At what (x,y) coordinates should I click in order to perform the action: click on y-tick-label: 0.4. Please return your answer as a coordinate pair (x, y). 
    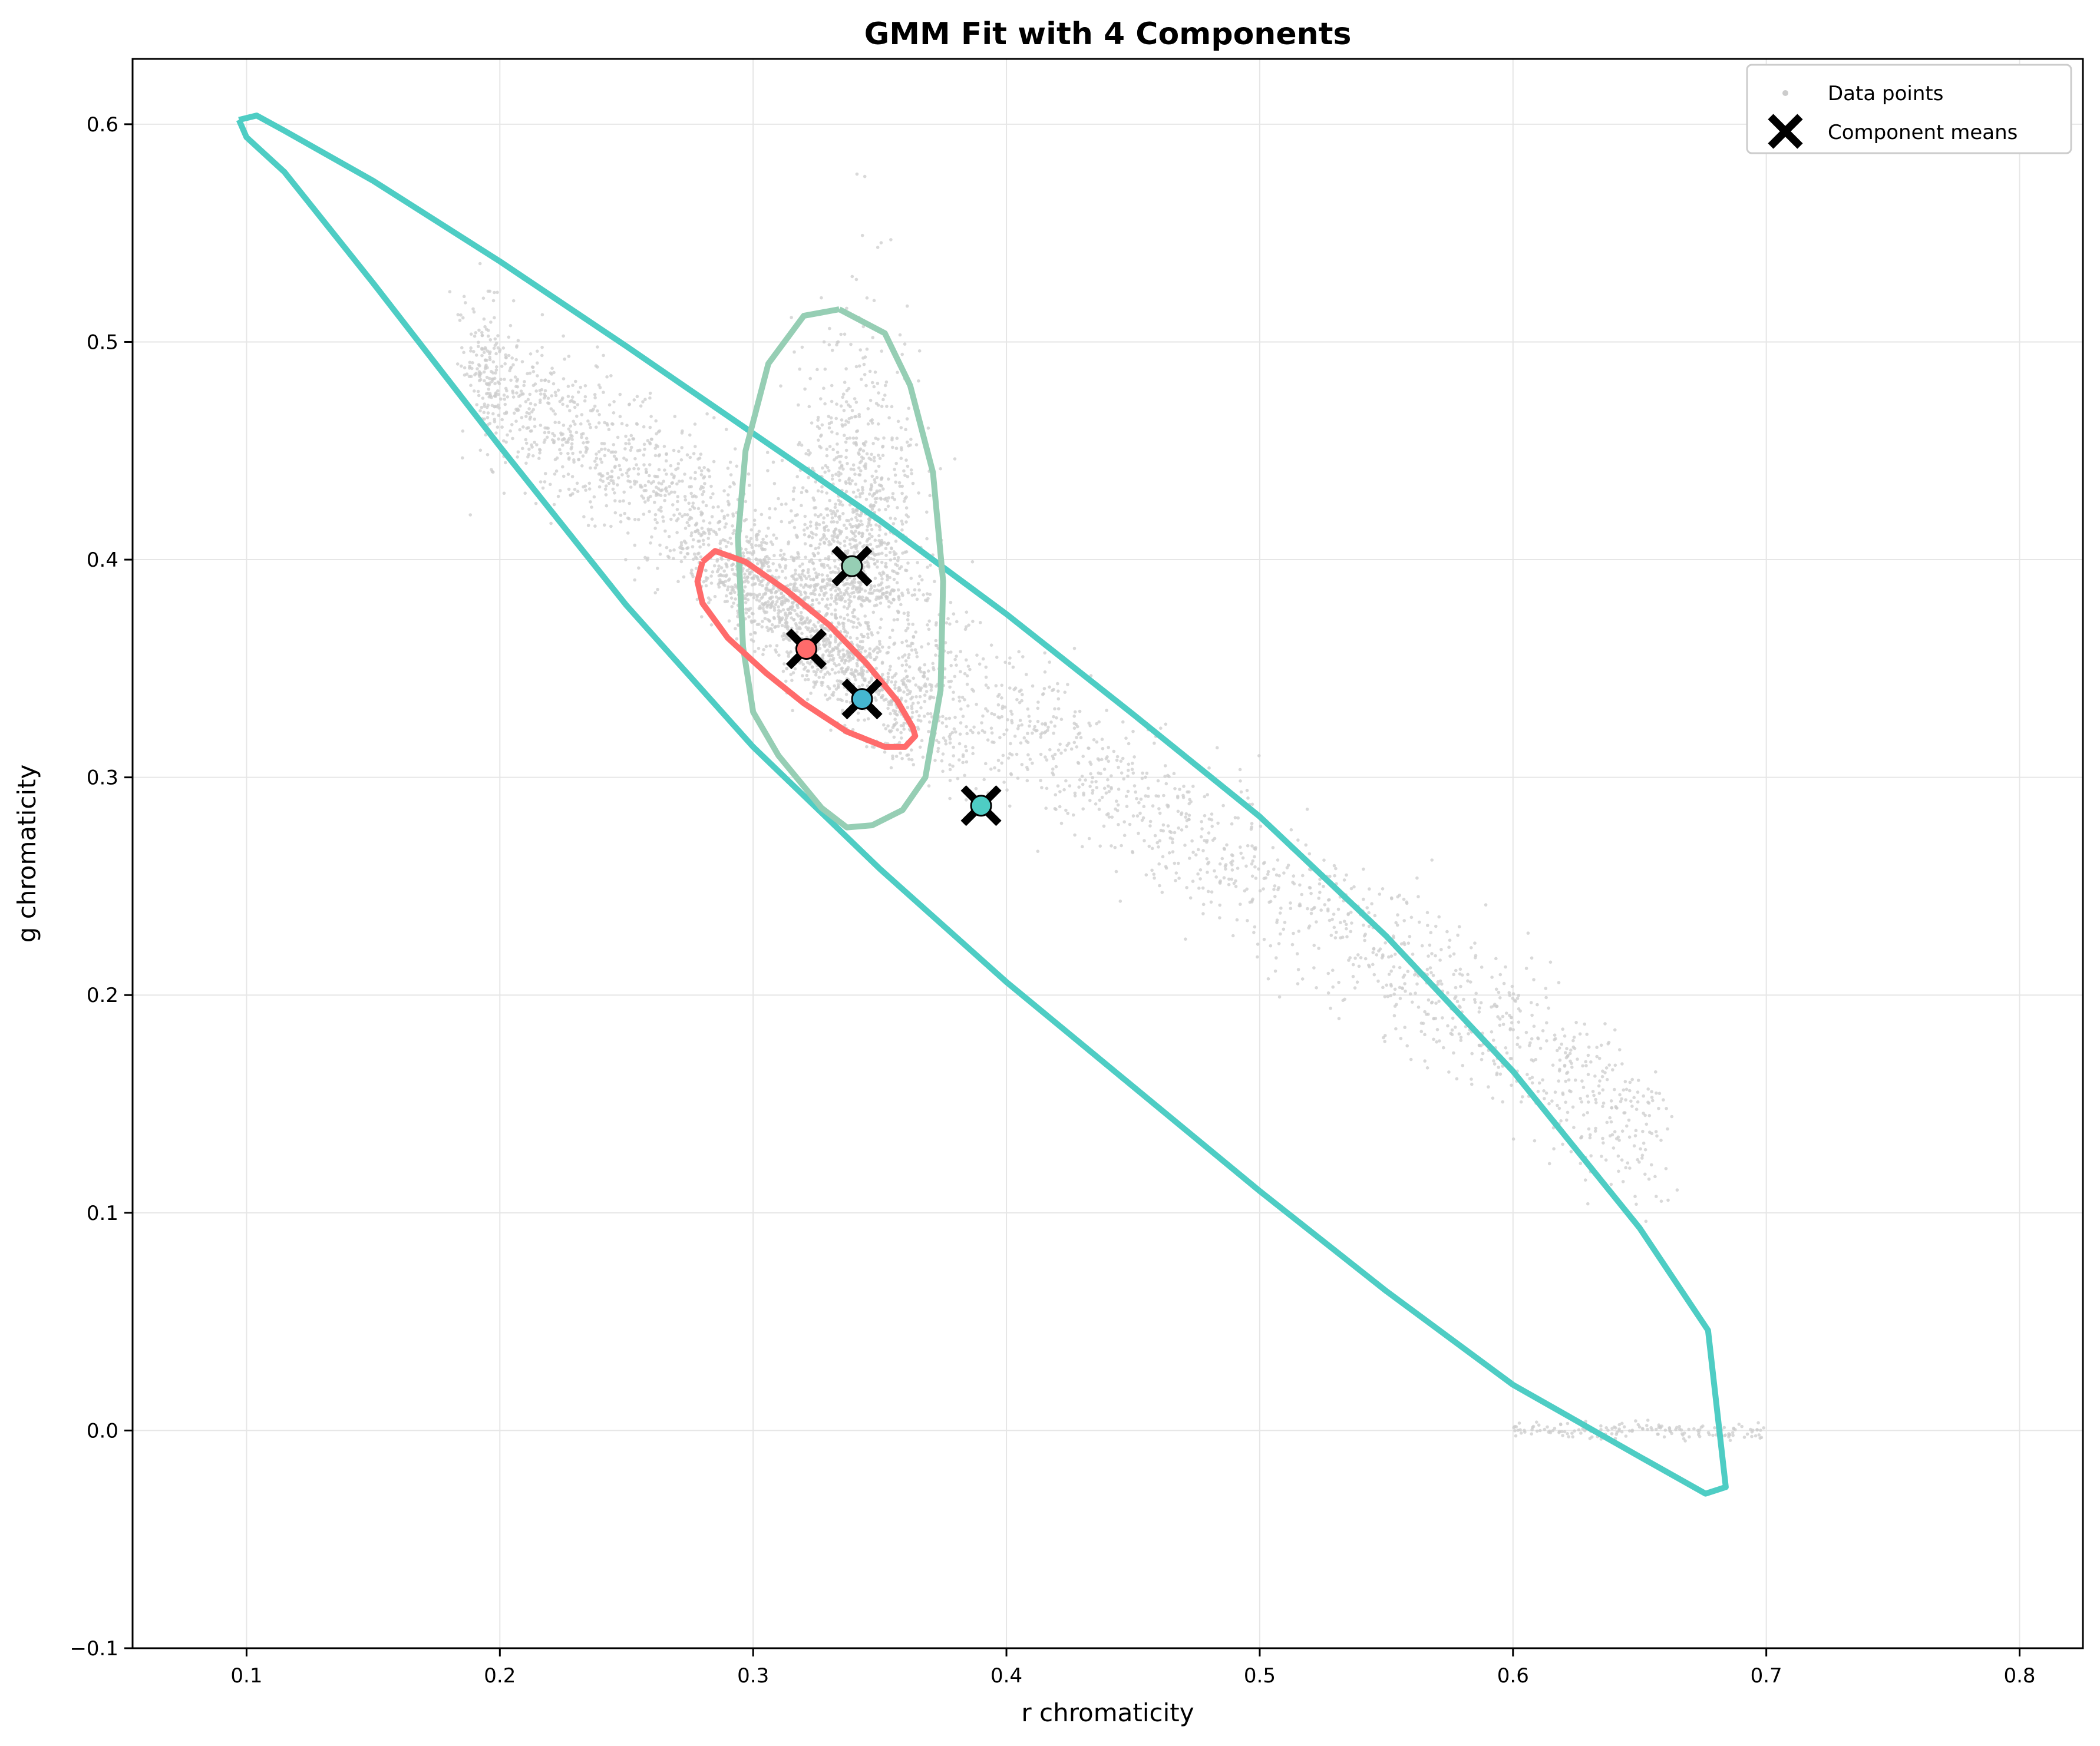
    Looking at the image, I should click on (102, 560).